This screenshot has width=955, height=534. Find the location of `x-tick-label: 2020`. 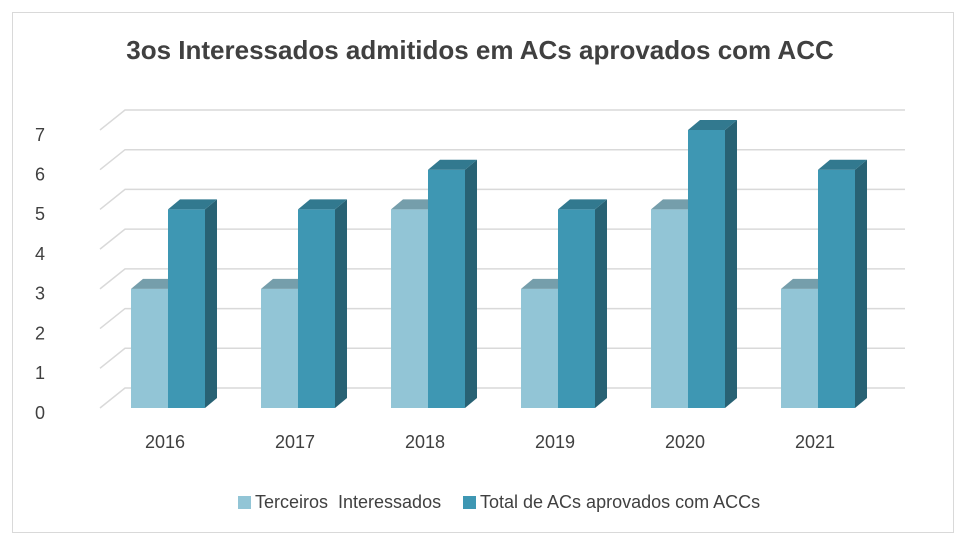

x-tick-label: 2020 is located at coordinates (685, 442).